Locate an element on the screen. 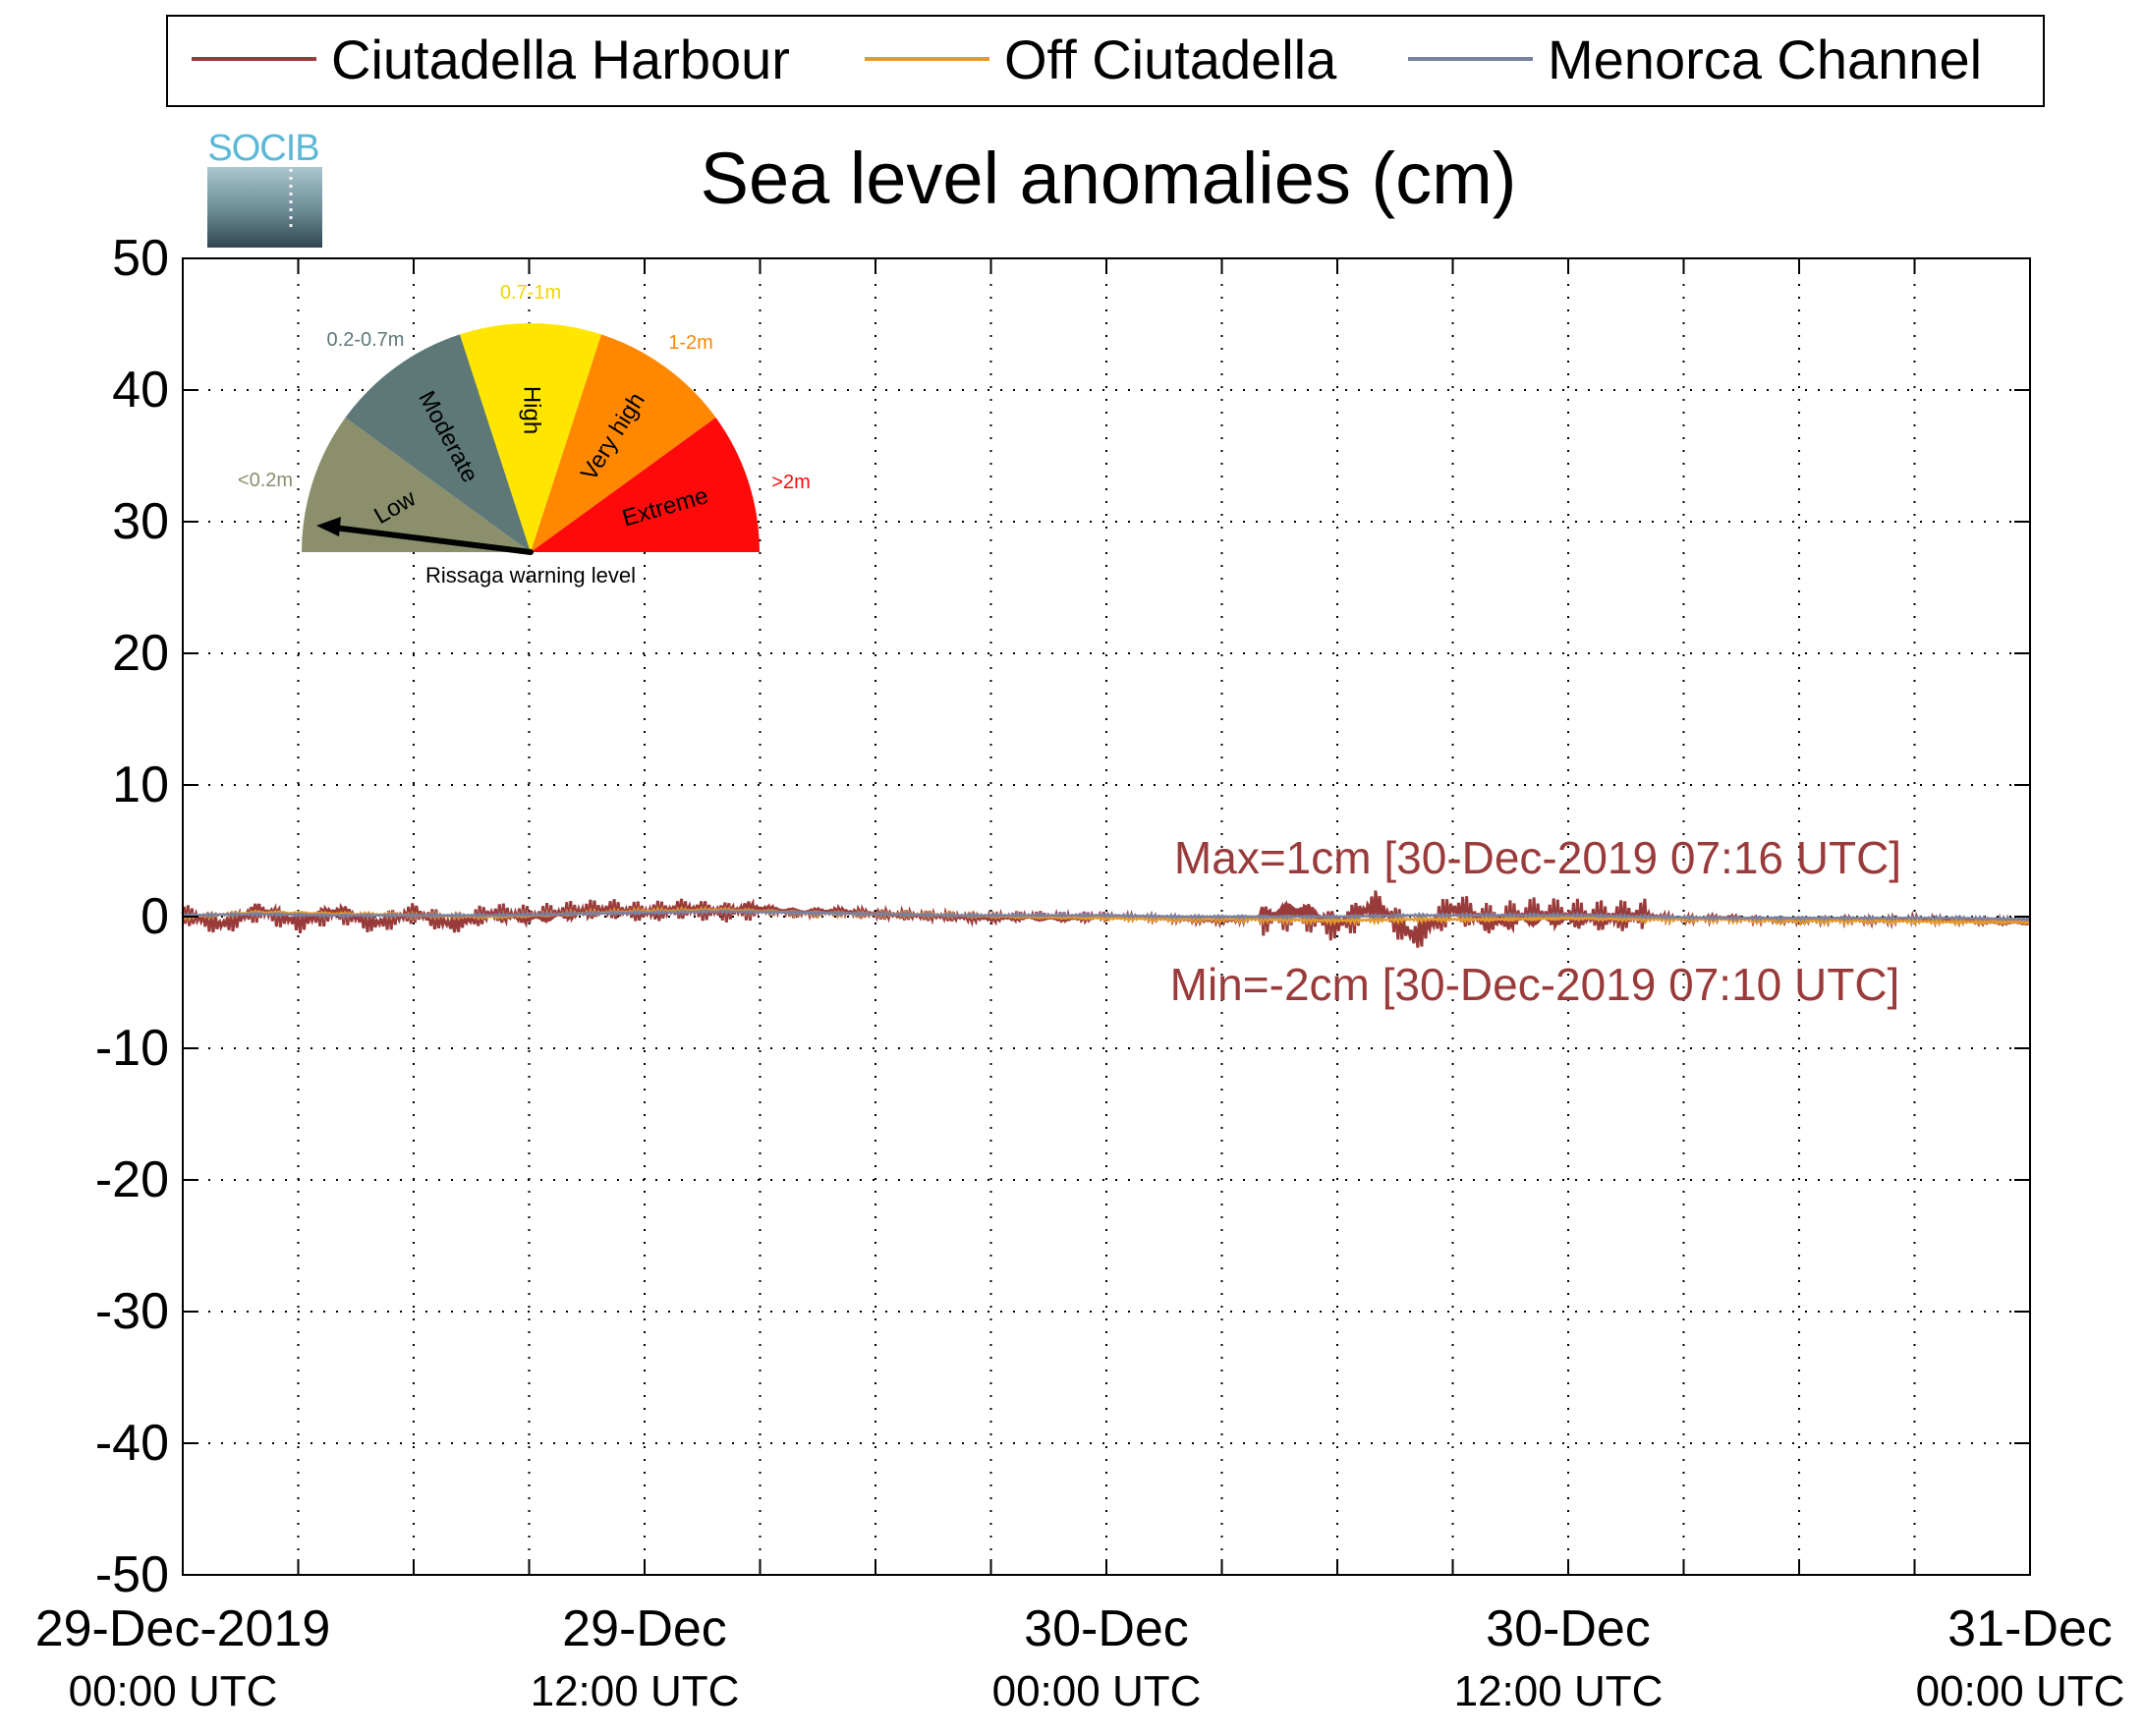 This screenshot has height=1736, width=2145. y-tick-label: -20 is located at coordinates (132, 1179).